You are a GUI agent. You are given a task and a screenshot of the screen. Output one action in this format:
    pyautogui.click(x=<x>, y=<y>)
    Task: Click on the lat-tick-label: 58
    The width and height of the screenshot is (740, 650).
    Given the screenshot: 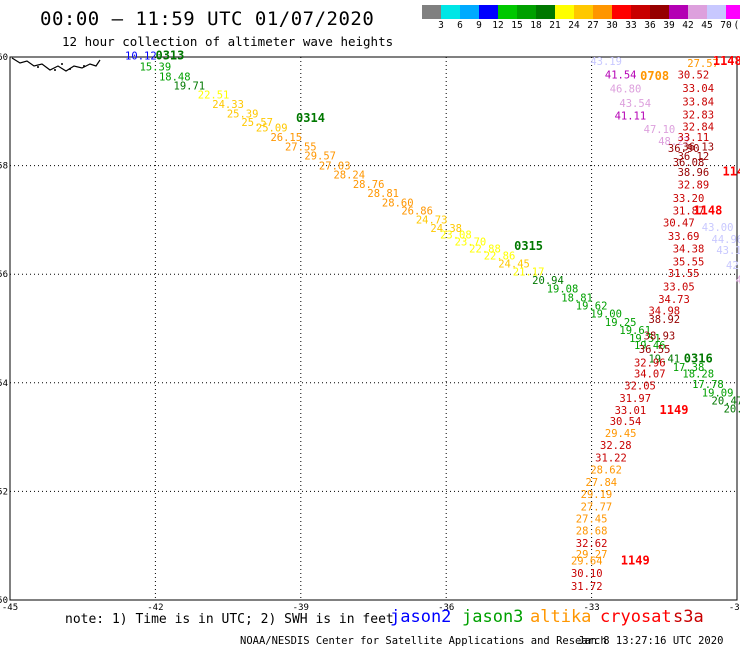 What is the action you would take?
    pyautogui.click(x=4, y=167)
    